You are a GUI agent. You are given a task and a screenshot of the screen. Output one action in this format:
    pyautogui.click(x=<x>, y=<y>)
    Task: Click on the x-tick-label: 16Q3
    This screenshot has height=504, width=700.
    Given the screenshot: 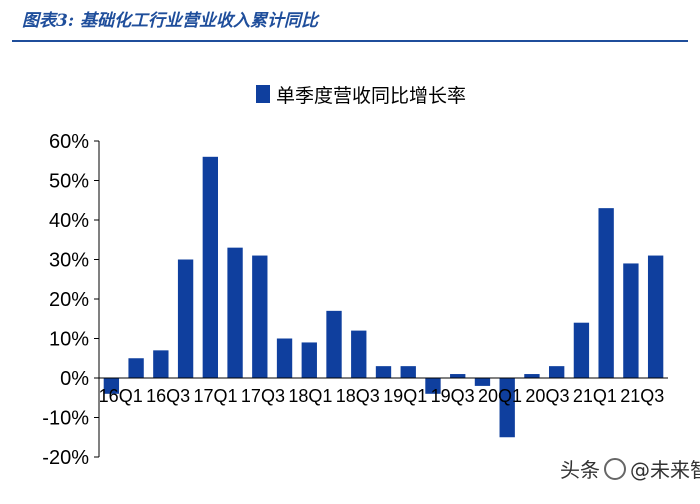 What is the action you would take?
    pyautogui.click(x=168, y=396)
    